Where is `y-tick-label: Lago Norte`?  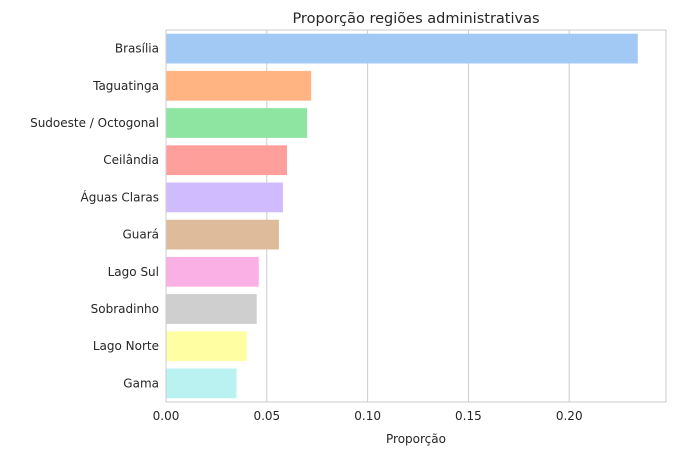 y-tick-label: Lago Norte is located at coordinates (126, 346).